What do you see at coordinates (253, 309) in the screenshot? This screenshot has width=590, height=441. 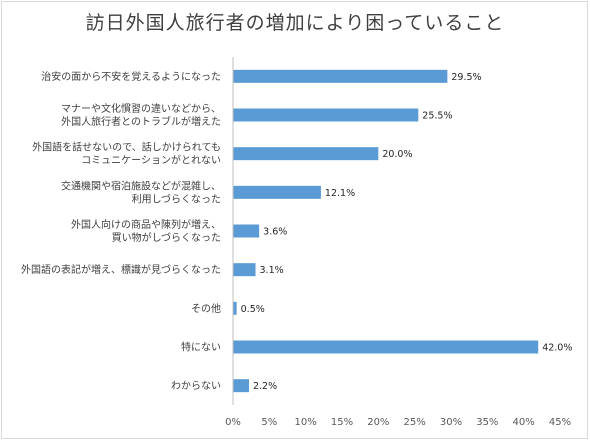 I see `data-label-6: 0.5%` at bounding box center [253, 309].